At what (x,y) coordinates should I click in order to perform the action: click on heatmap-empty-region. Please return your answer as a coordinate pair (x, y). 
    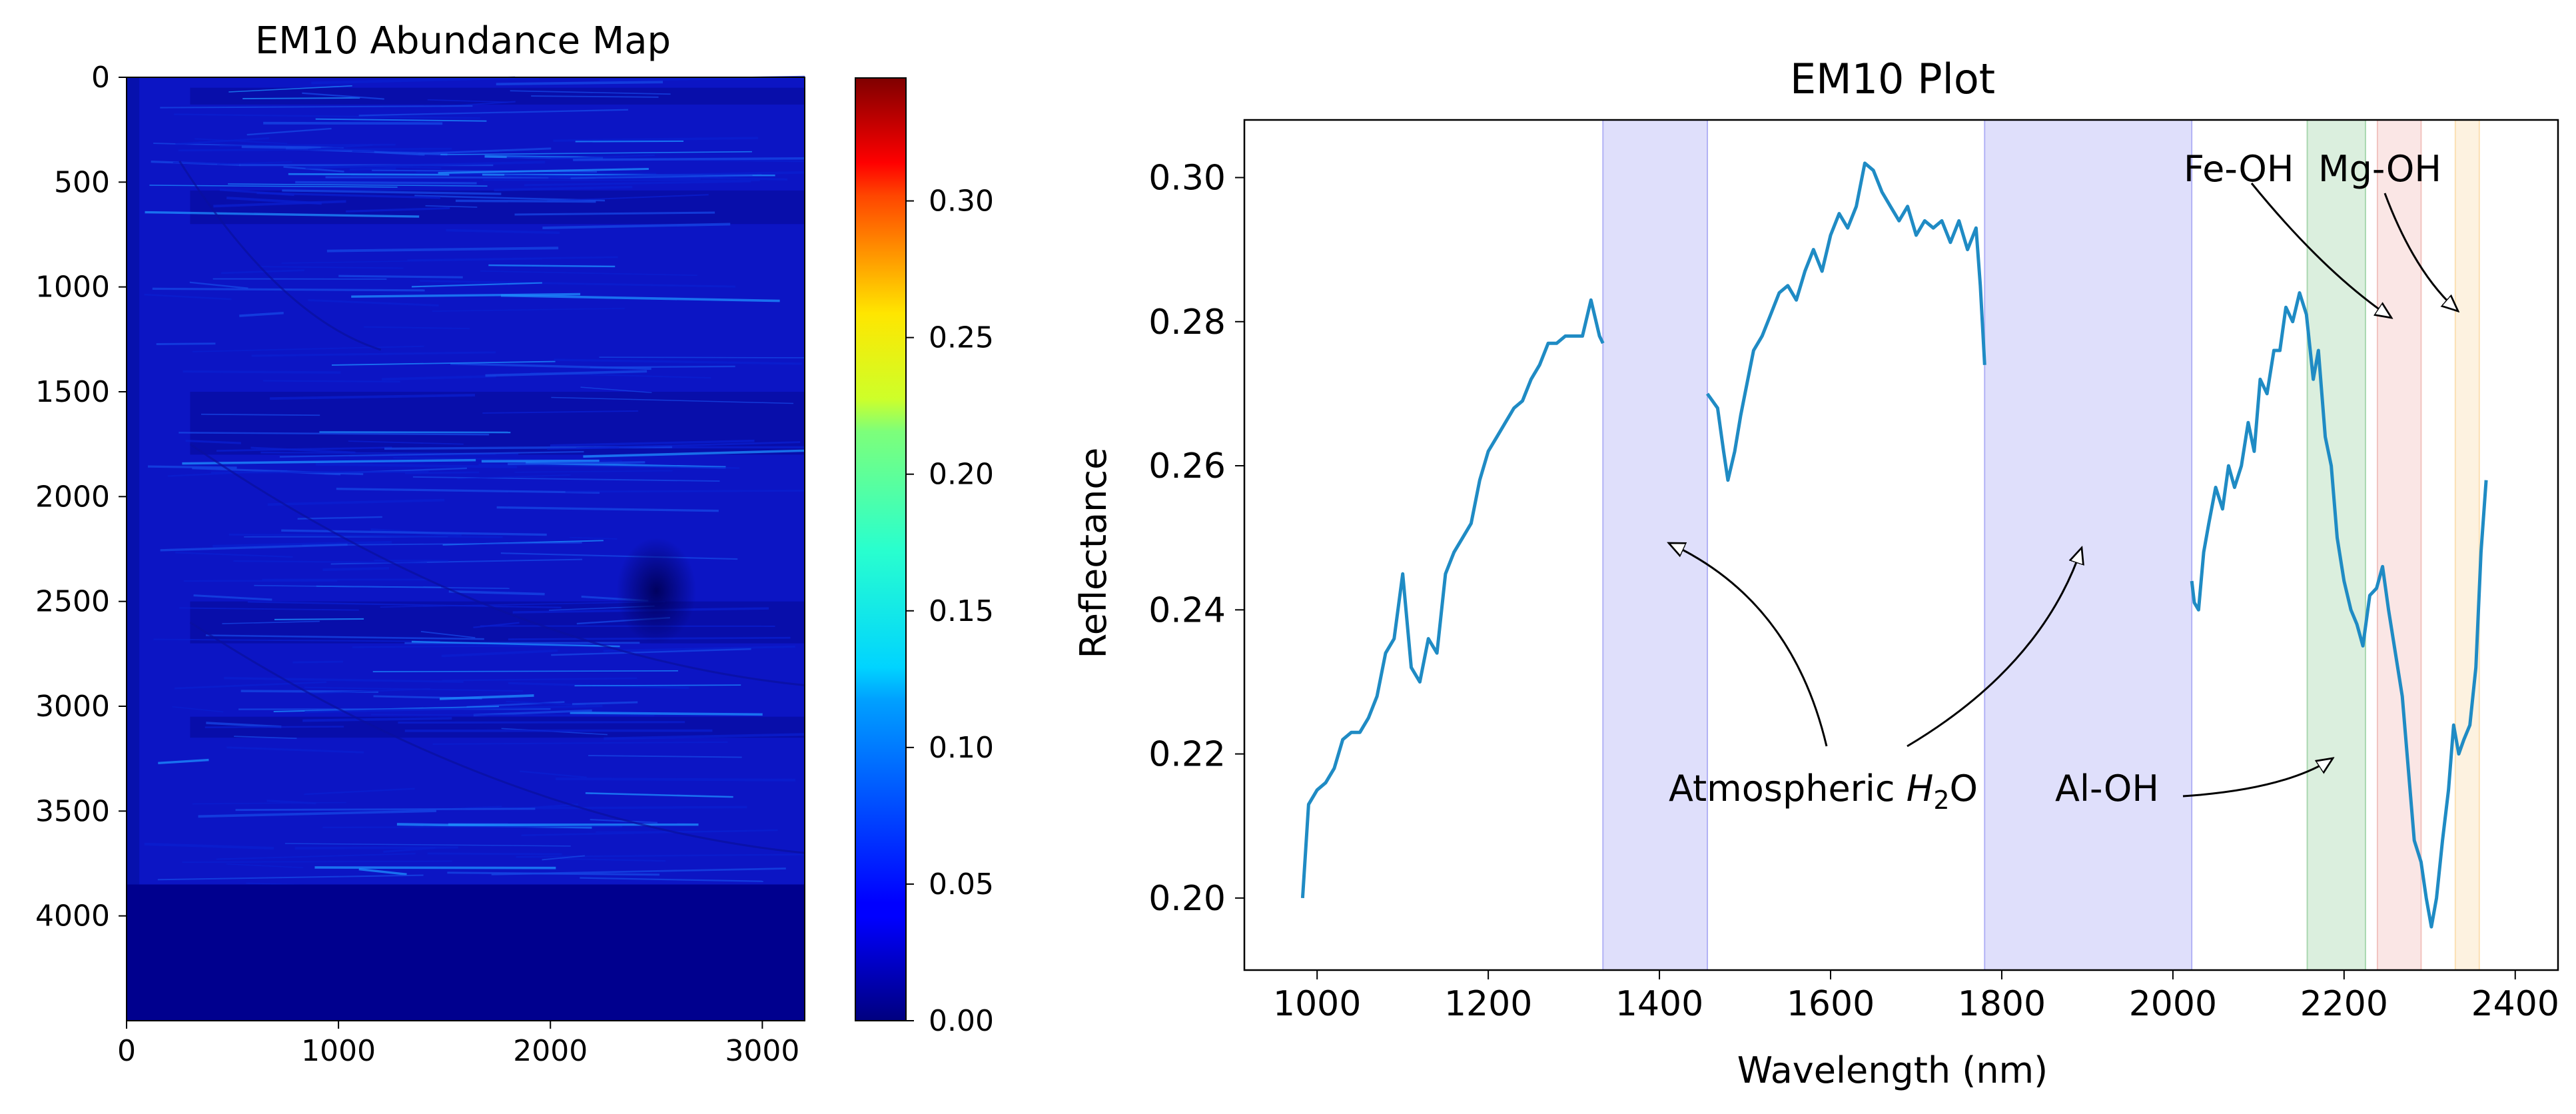
    Looking at the image, I should click on (466, 952).